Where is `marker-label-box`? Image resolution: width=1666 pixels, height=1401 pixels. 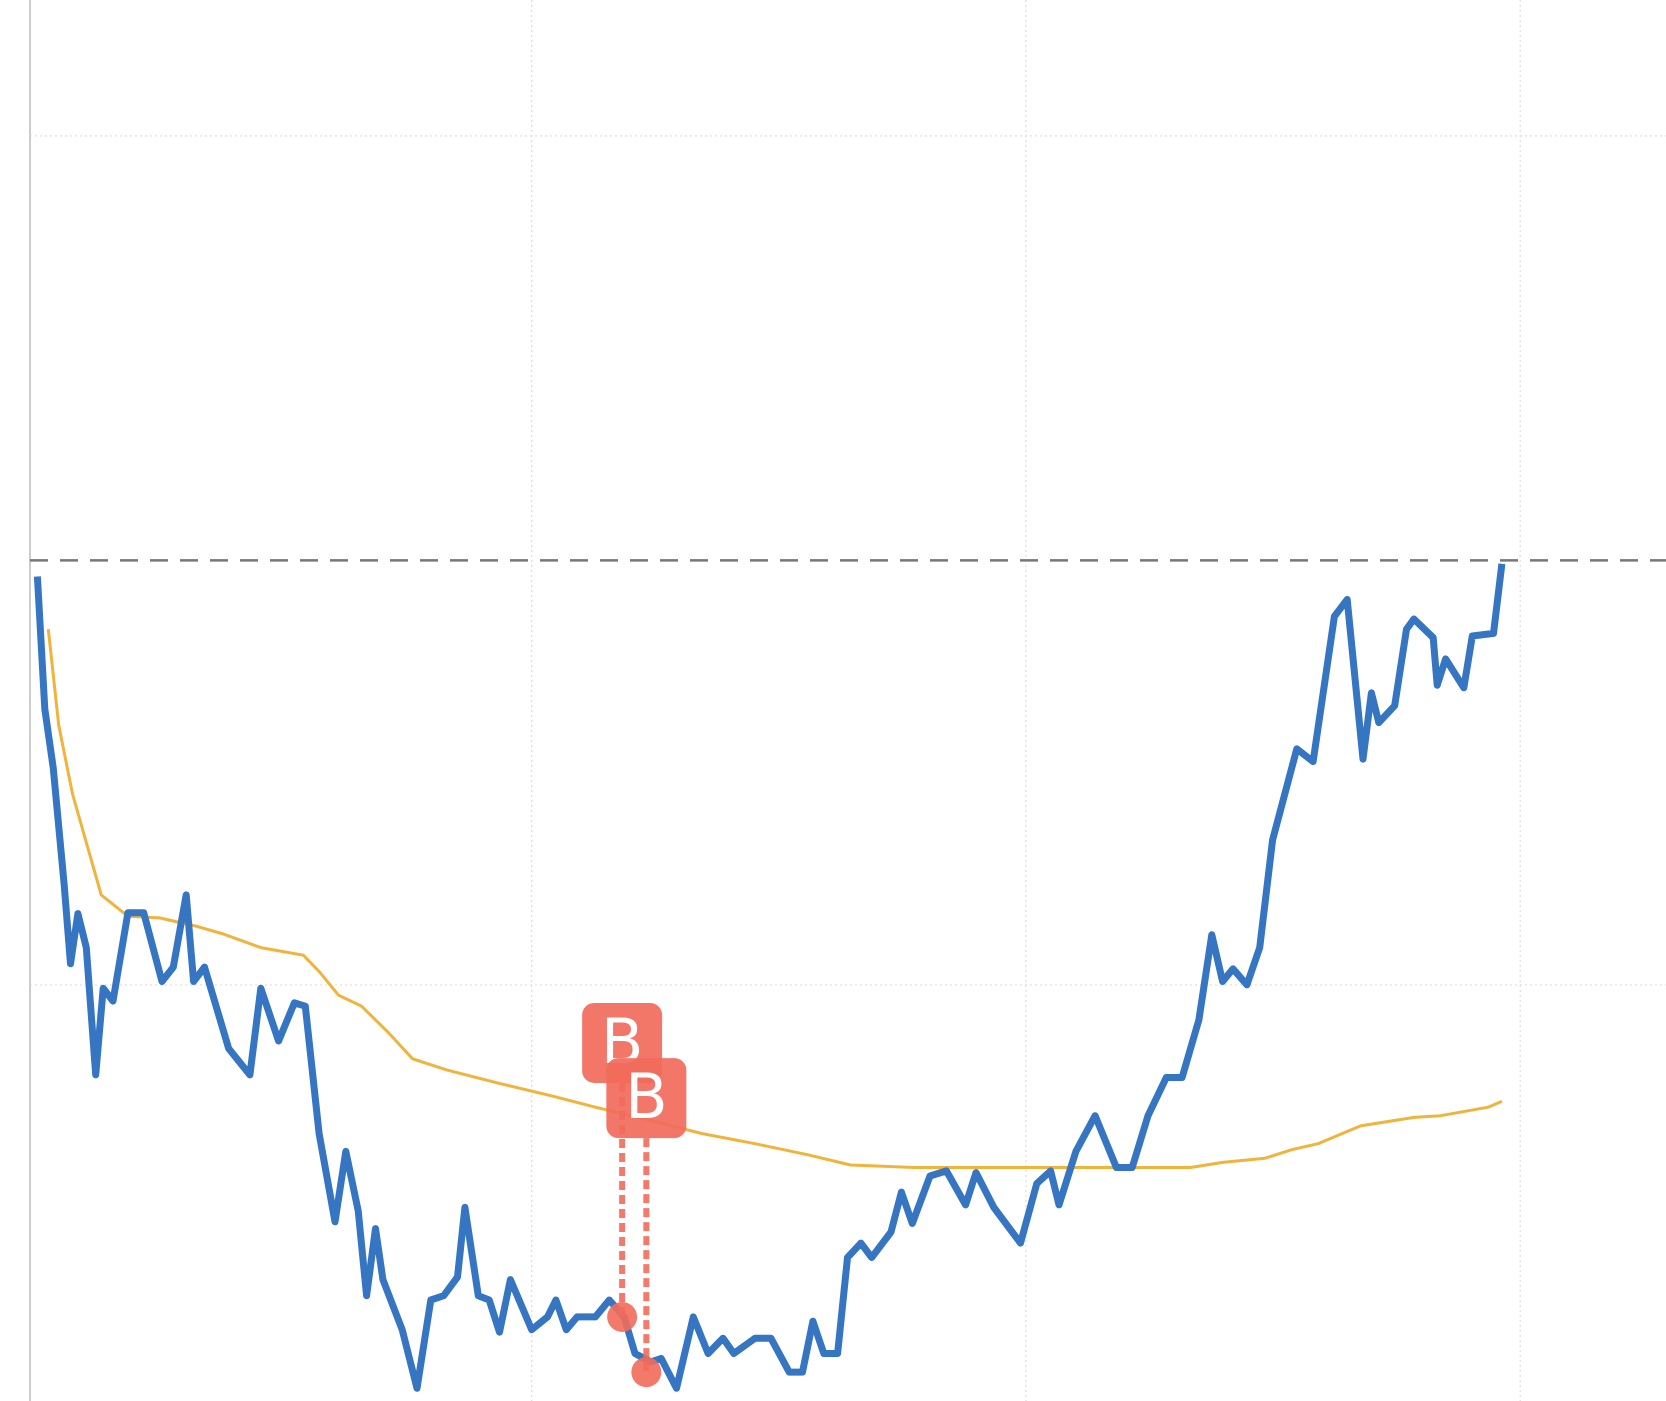 marker-label-box is located at coordinates (646, 1098).